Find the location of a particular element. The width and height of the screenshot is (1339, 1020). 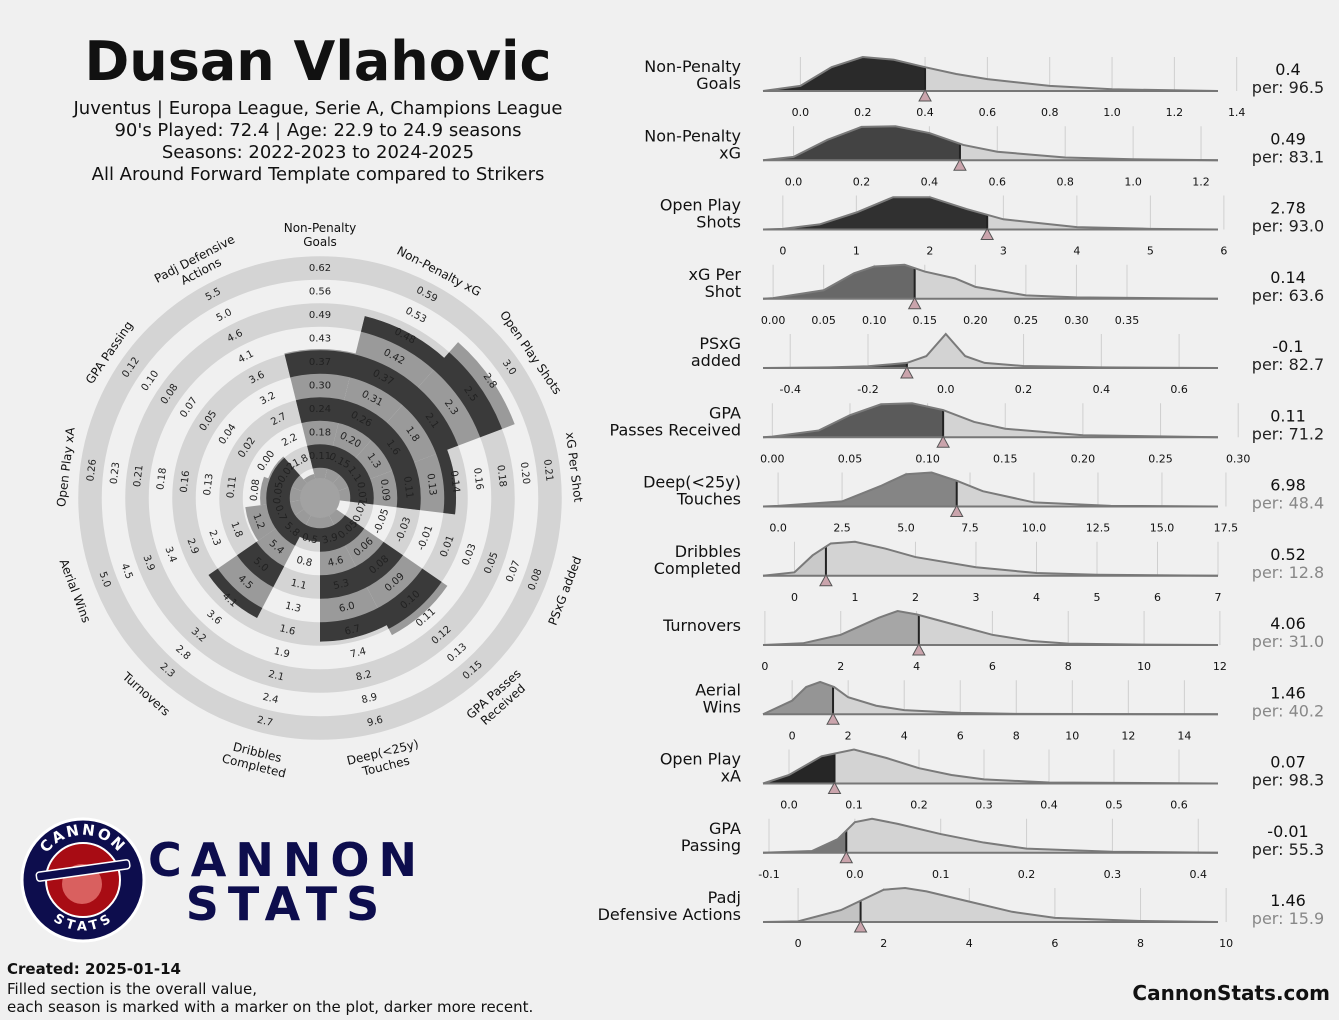

x-tick-label: 0.5 is located at coordinates (1114, 805).